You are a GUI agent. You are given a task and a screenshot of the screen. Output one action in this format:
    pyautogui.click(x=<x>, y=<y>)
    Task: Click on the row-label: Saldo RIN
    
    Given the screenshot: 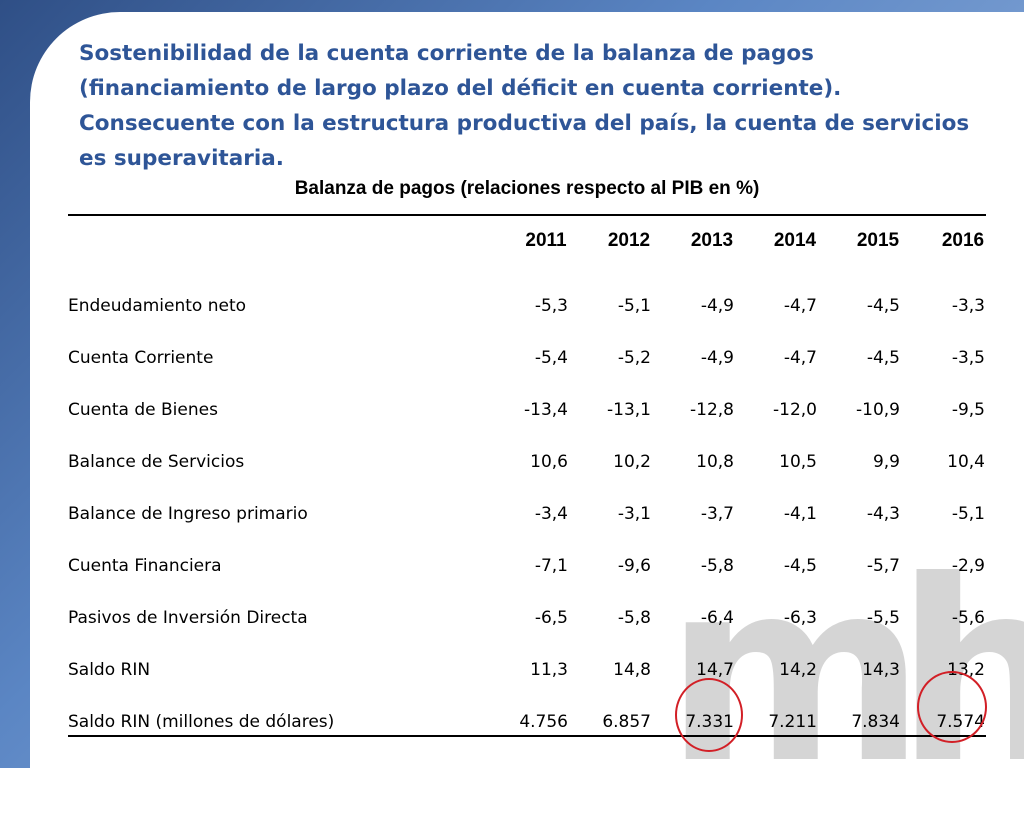 What is the action you would take?
    pyautogui.click(x=109, y=670)
    